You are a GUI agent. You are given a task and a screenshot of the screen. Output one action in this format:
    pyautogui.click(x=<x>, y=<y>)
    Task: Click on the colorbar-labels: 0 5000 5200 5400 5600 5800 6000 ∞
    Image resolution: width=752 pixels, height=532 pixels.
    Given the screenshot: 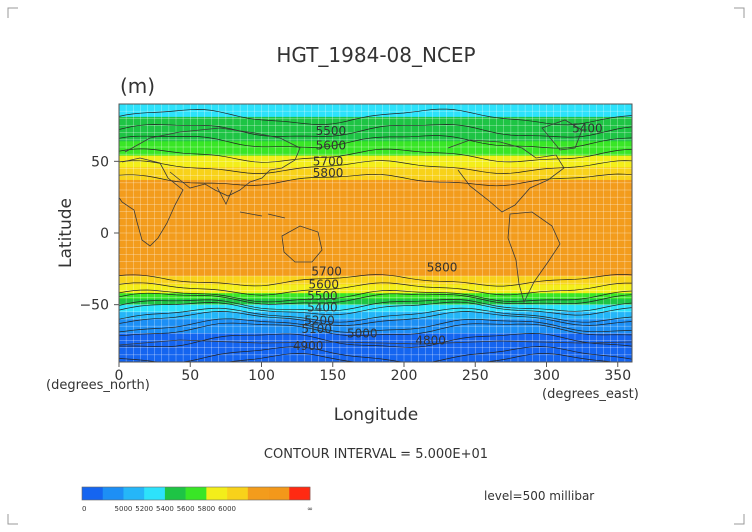 What is the action you would take?
    pyautogui.click(x=197, y=509)
    